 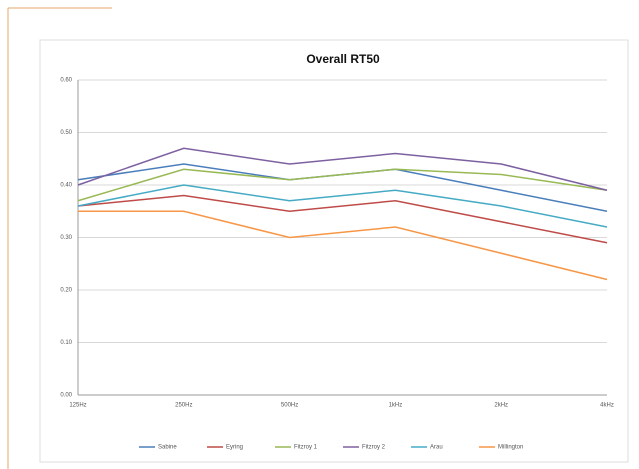 I want to click on legend-label: Fitzroy 2, so click(x=374, y=448).